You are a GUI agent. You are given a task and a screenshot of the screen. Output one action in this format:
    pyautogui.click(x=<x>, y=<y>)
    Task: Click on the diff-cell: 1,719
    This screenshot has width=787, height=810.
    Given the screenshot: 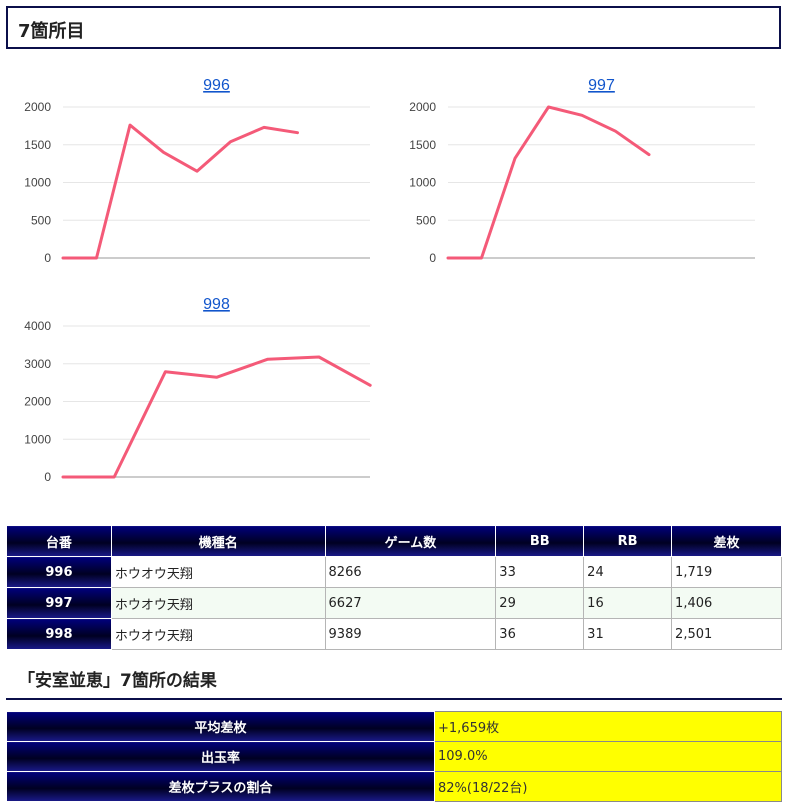 What is the action you would take?
    pyautogui.click(x=726, y=572)
    